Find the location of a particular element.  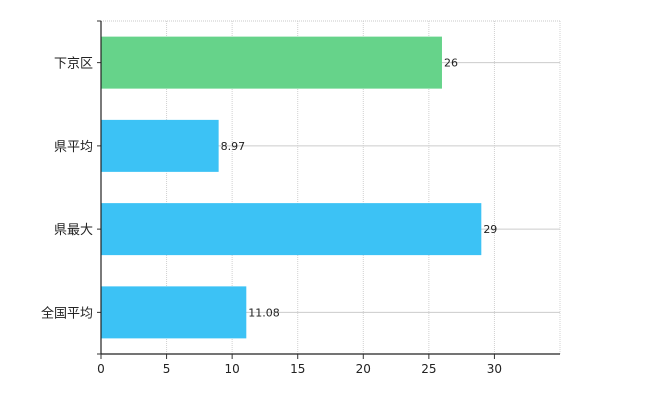

bar-value-label: 26 is located at coordinates (451, 63).